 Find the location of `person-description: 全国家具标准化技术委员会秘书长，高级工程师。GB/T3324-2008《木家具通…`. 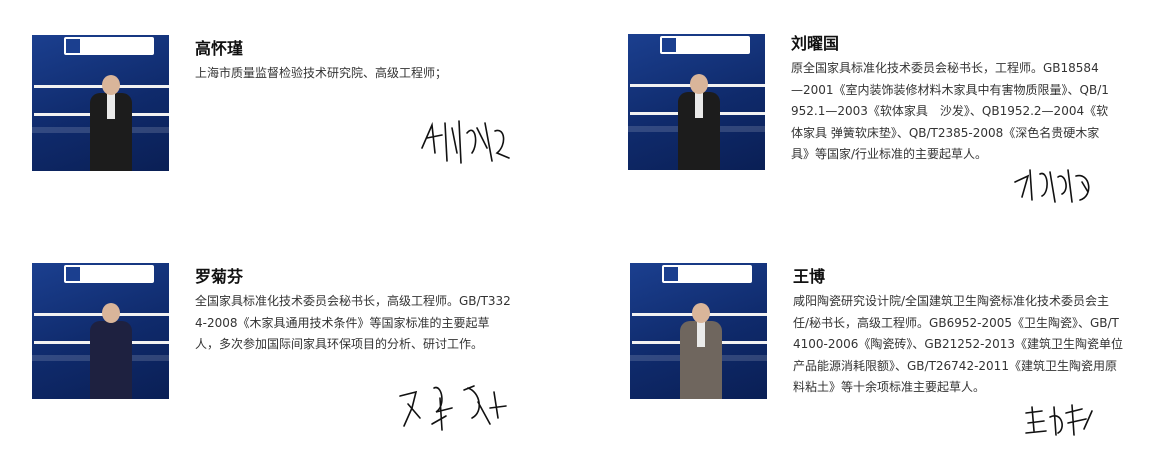

person-description: 全国家具标准化技术委员会秘书长，高级工程师。GB/T3324-2008《木家具通… is located at coordinates (353, 322).